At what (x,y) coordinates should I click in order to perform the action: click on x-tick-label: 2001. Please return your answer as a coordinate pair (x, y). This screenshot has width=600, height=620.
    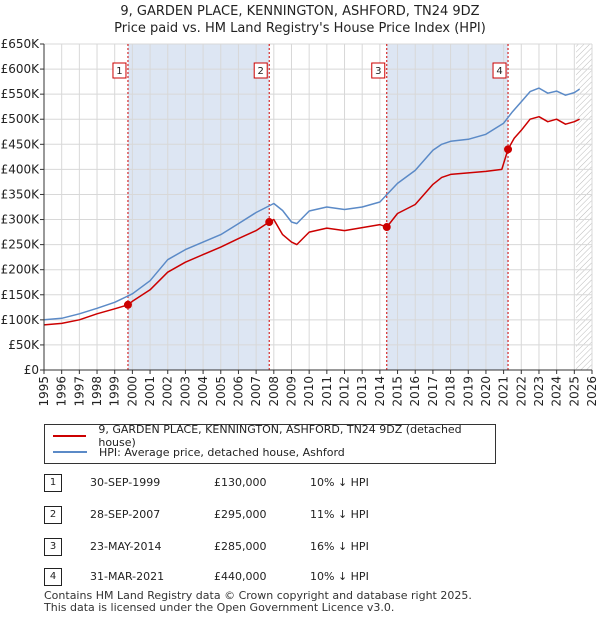
    Looking at the image, I should click on (150, 391).